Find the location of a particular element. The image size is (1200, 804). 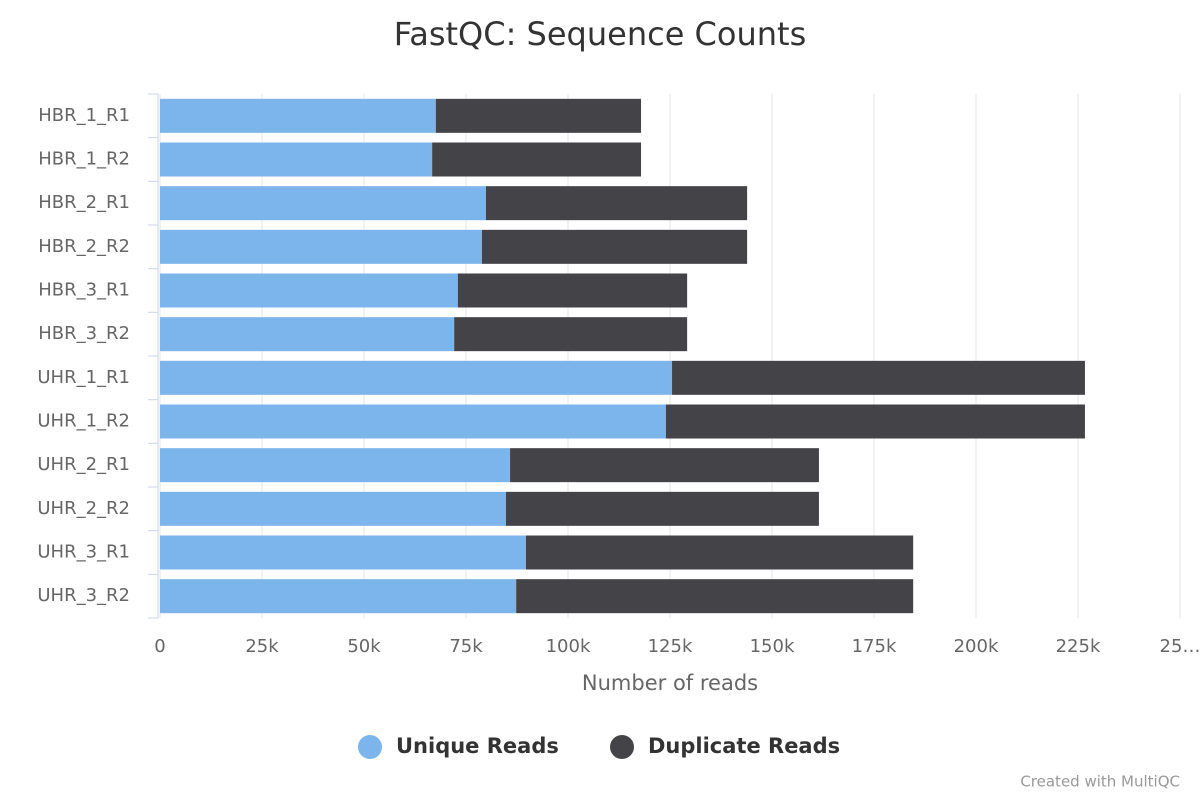

credit: Created with MultiQC is located at coordinates (1100, 782).